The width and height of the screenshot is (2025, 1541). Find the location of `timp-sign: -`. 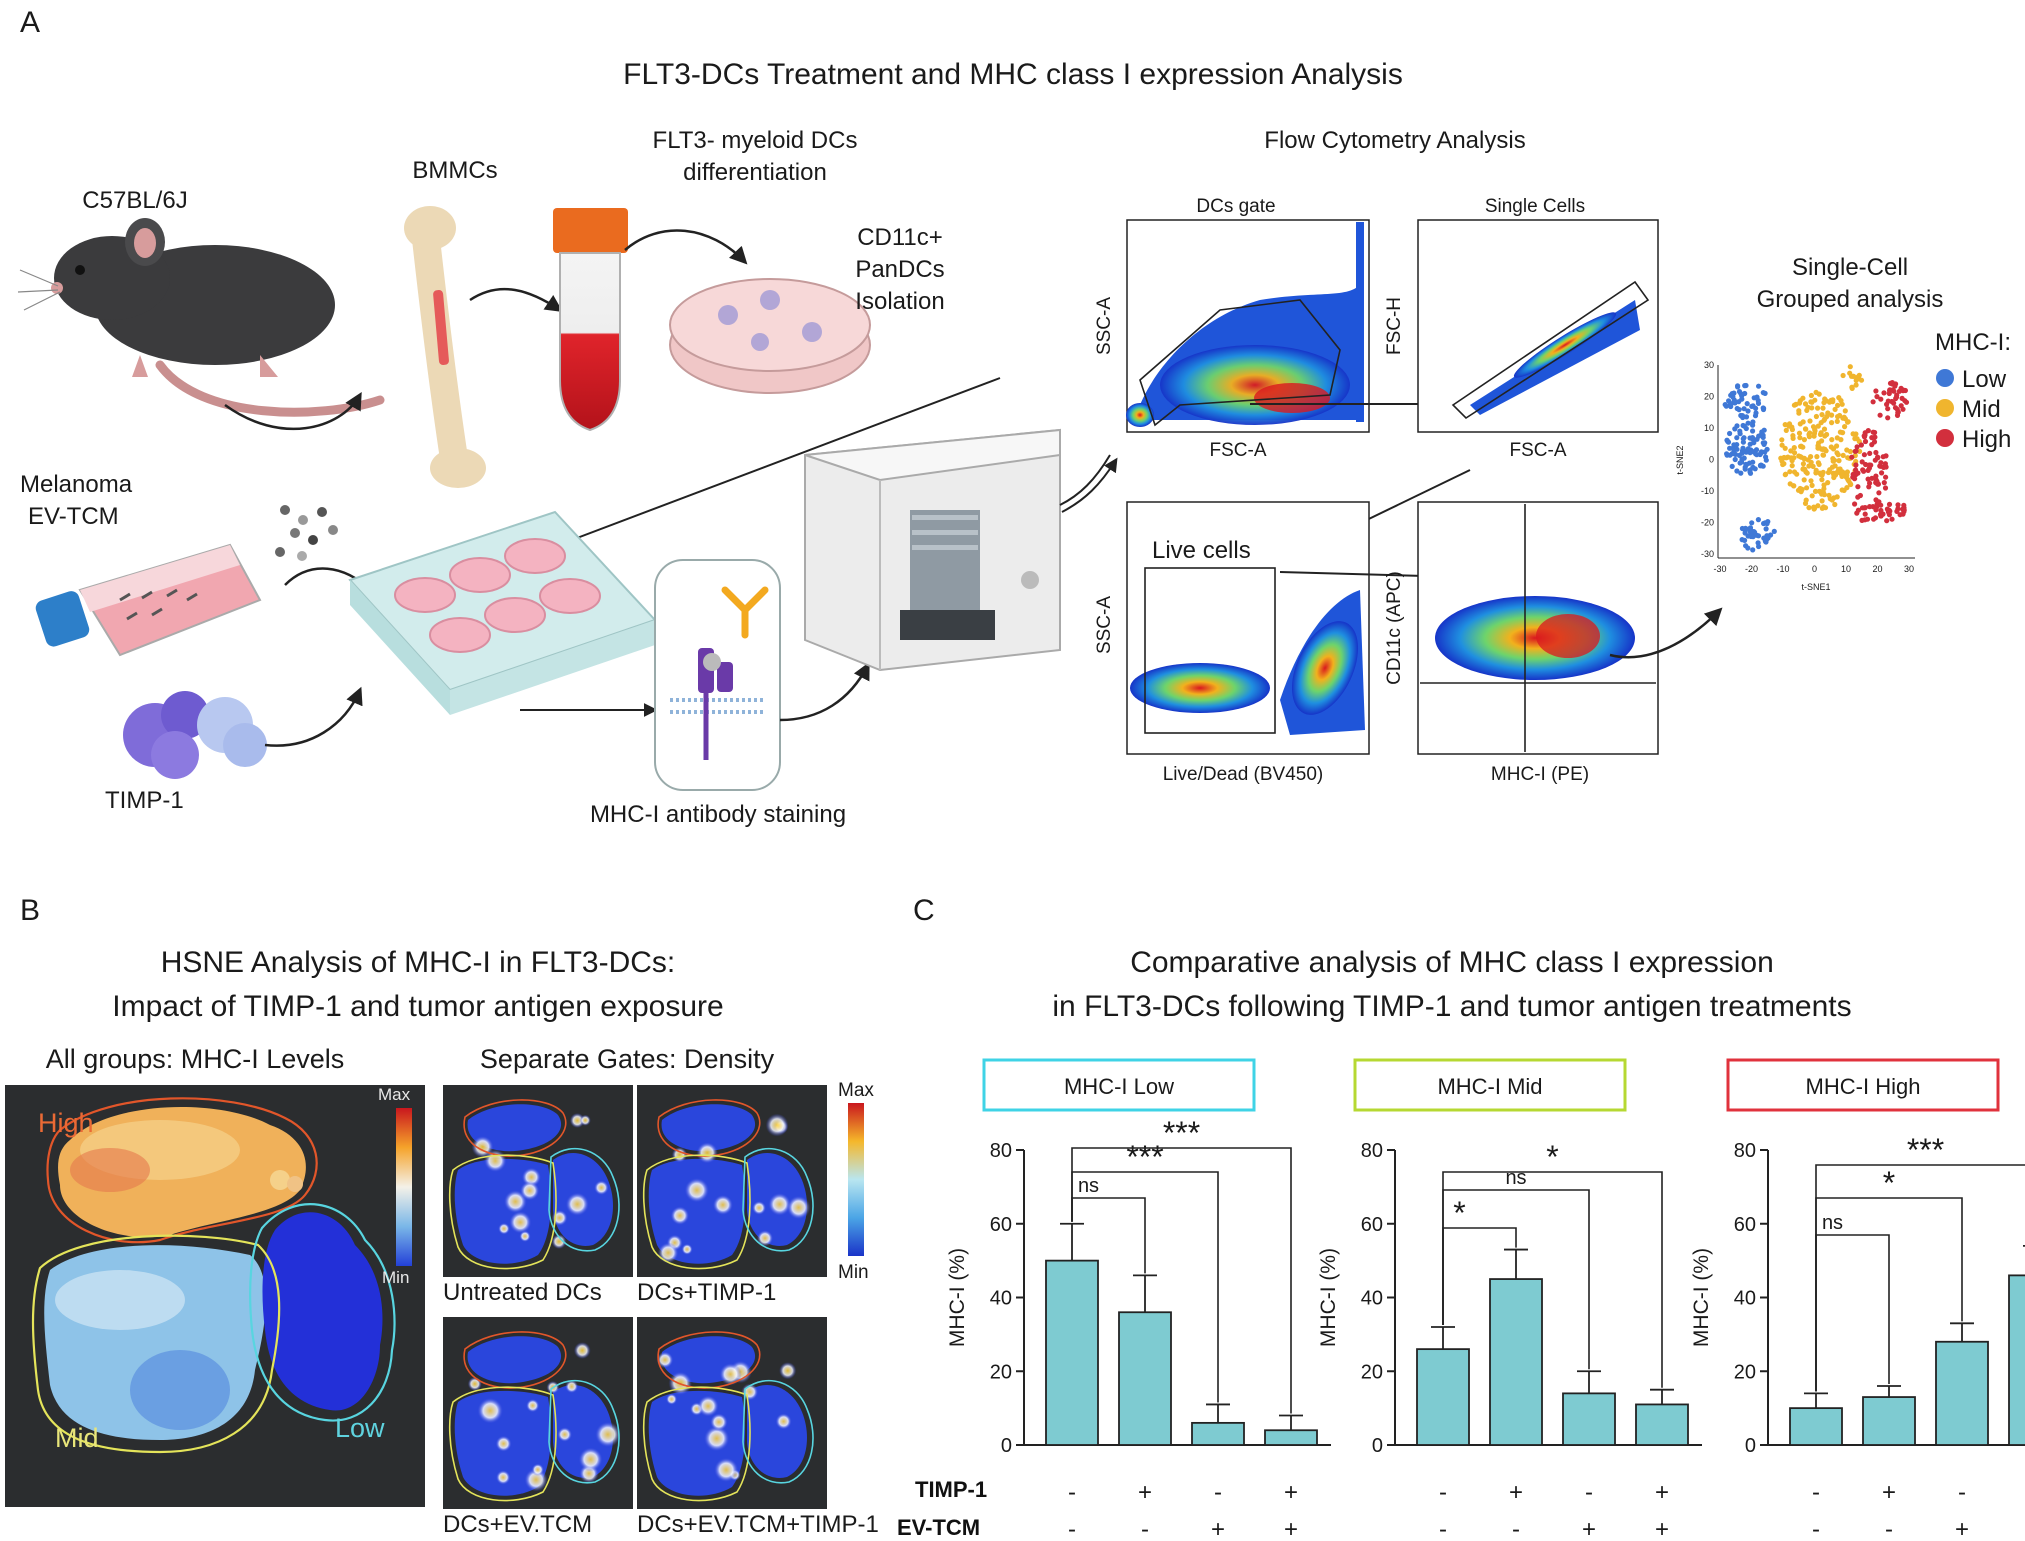

timp-sign: - is located at coordinates (1816, 1492).